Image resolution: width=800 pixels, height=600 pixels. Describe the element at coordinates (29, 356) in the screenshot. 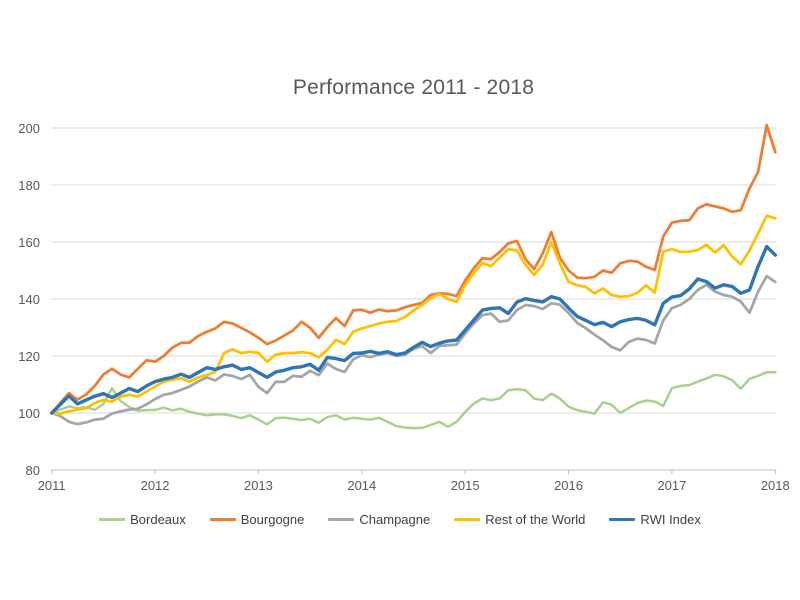

I see `y-axis-tick-label: 120` at that location.